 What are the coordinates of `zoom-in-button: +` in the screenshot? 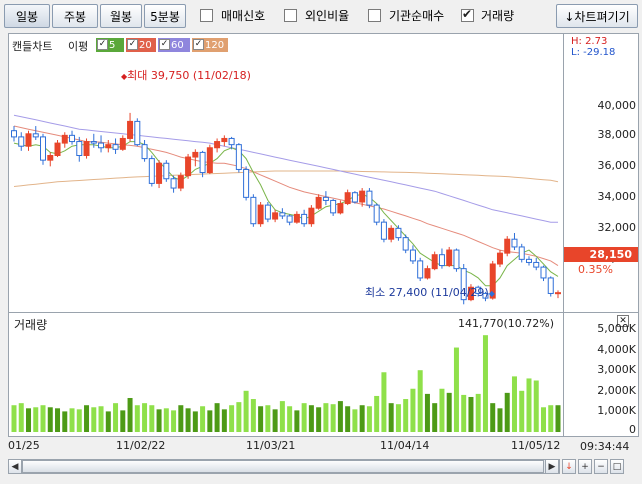 It's located at (585, 466).